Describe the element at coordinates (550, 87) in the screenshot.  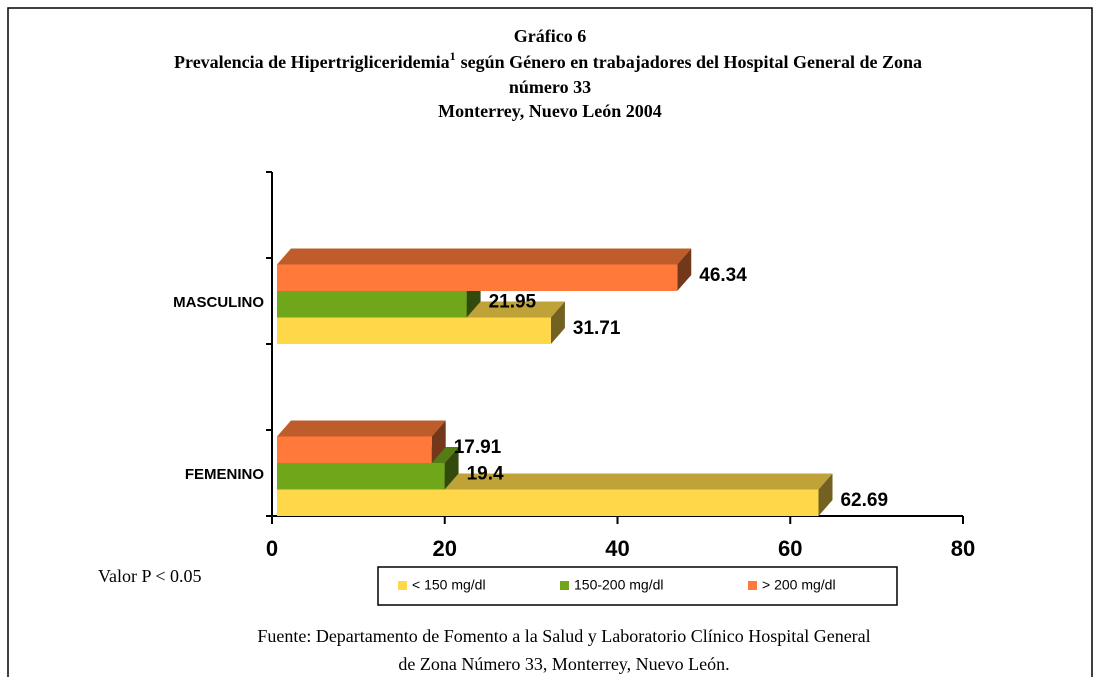
I see `chart-subtitle: número 33` at that location.